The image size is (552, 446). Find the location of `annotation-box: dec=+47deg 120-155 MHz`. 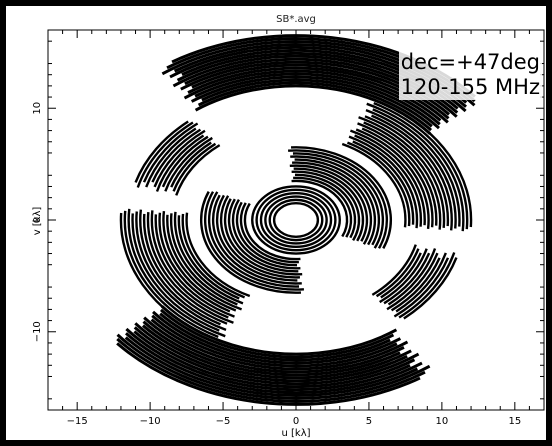

annotation-box: dec=+47deg 120-155 MHz is located at coordinates (470, 75).